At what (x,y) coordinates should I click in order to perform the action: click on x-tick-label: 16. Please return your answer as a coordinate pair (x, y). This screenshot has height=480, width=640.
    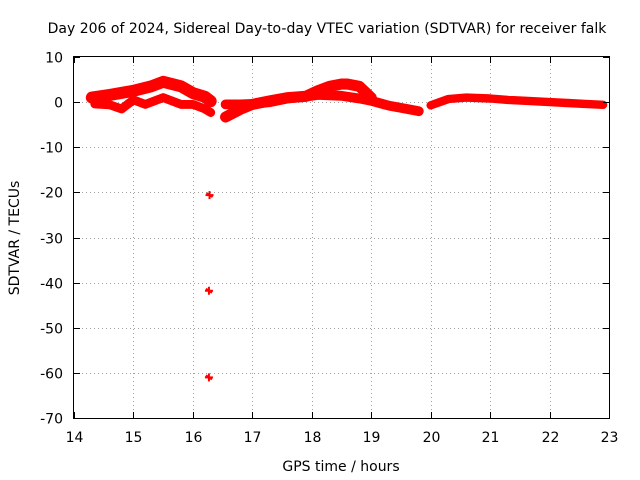
    Looking at the image, I should click on (194, 438).